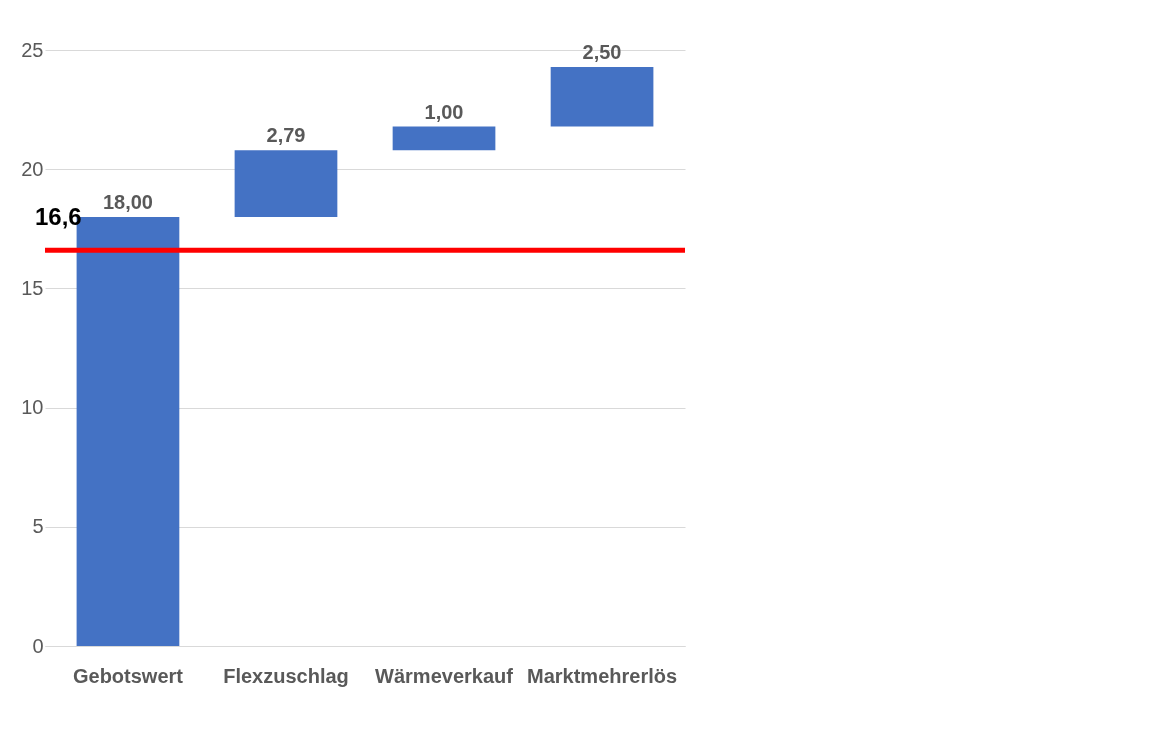  What do you see at coordinates (286, 675) in the screenshot?
I see `x-tick-label: Flexzuschlag` at bounding box center [286, 675].